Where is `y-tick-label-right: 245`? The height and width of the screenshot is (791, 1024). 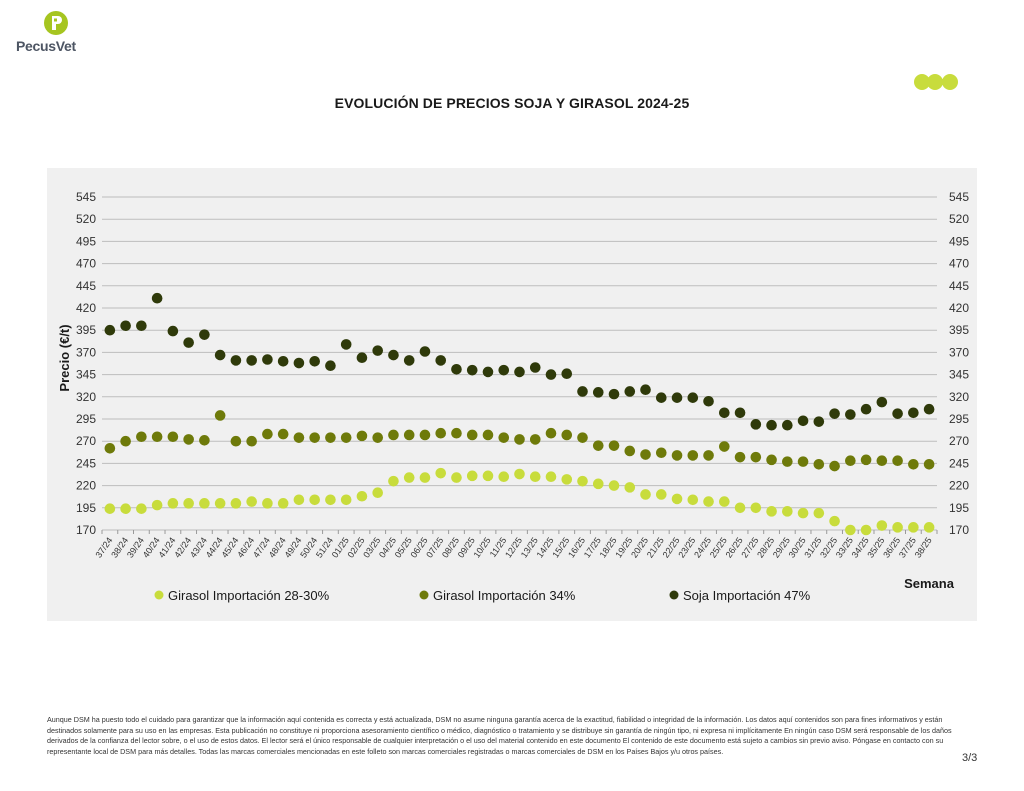 y-tick-label-right: 245 is located at coordinates (959, 463).